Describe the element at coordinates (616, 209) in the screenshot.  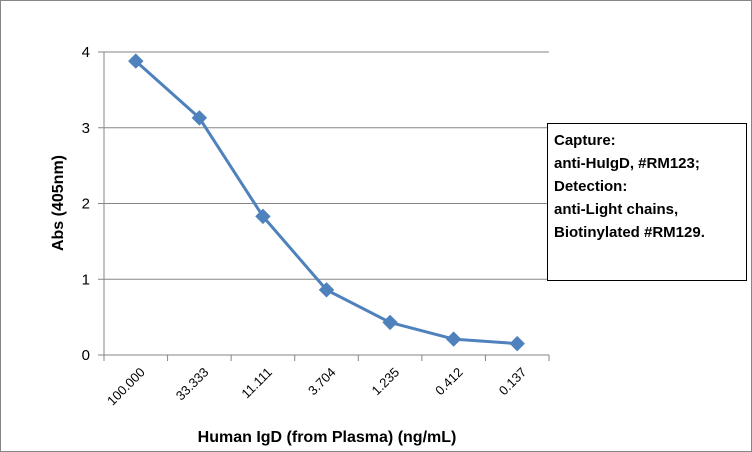
I see `annotation-line-detection-antibody: anti-Light chains,` at that location.